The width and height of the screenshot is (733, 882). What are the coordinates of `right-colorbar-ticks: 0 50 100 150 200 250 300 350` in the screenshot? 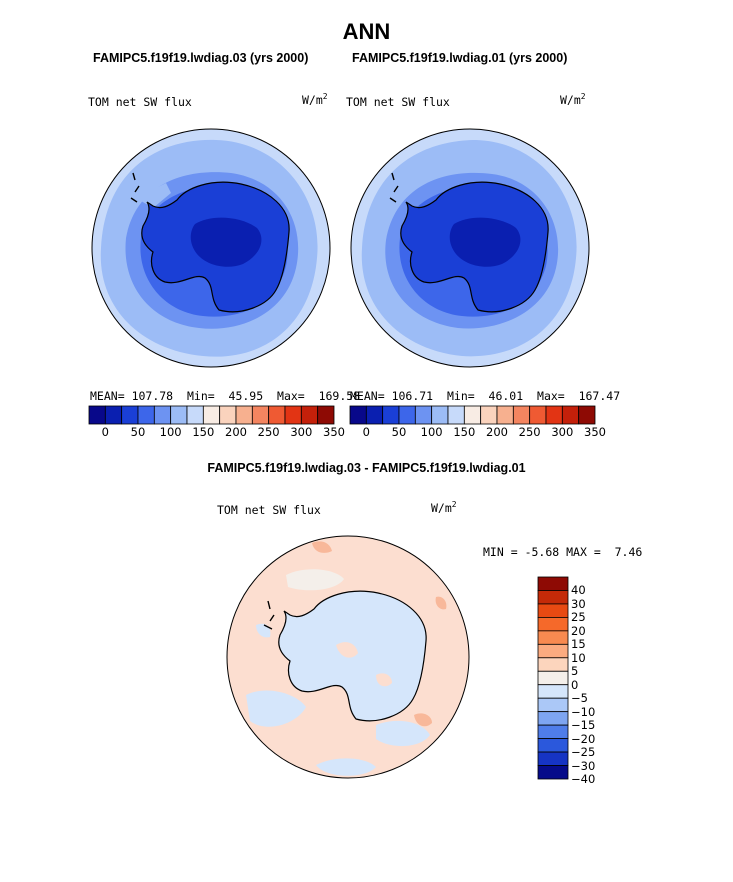 It's located at (478, 433).